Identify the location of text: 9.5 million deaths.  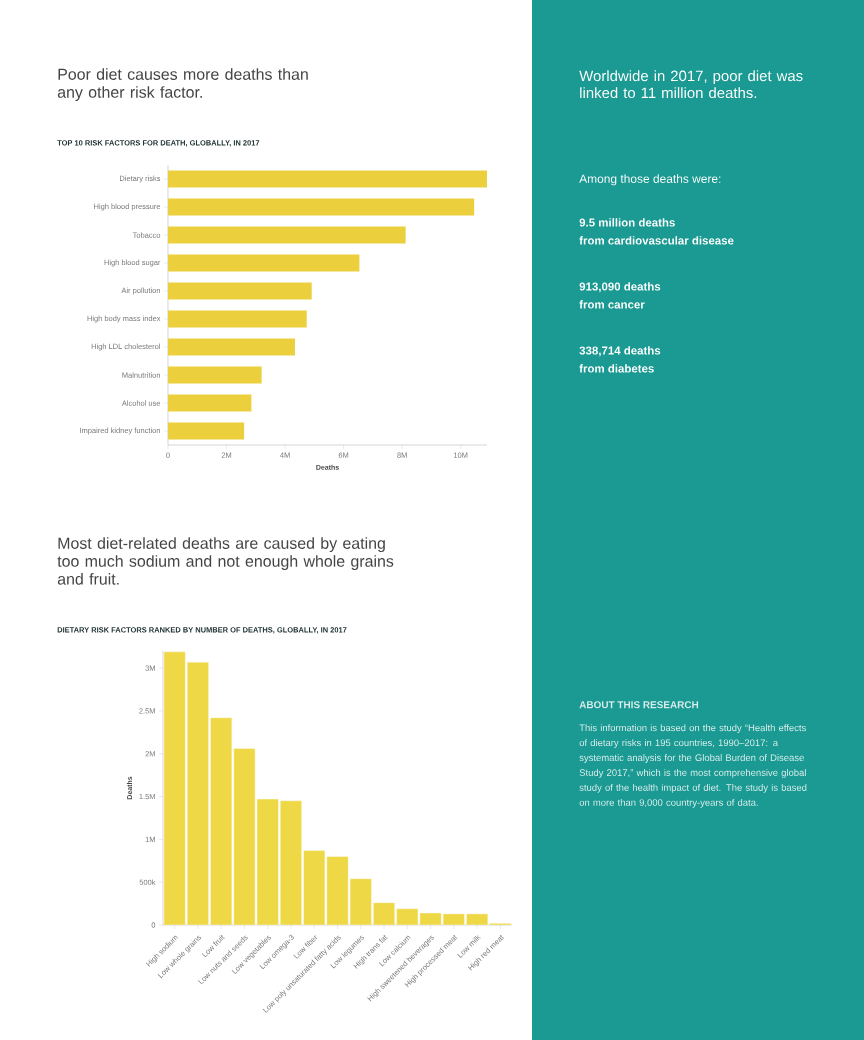
(627, 222).